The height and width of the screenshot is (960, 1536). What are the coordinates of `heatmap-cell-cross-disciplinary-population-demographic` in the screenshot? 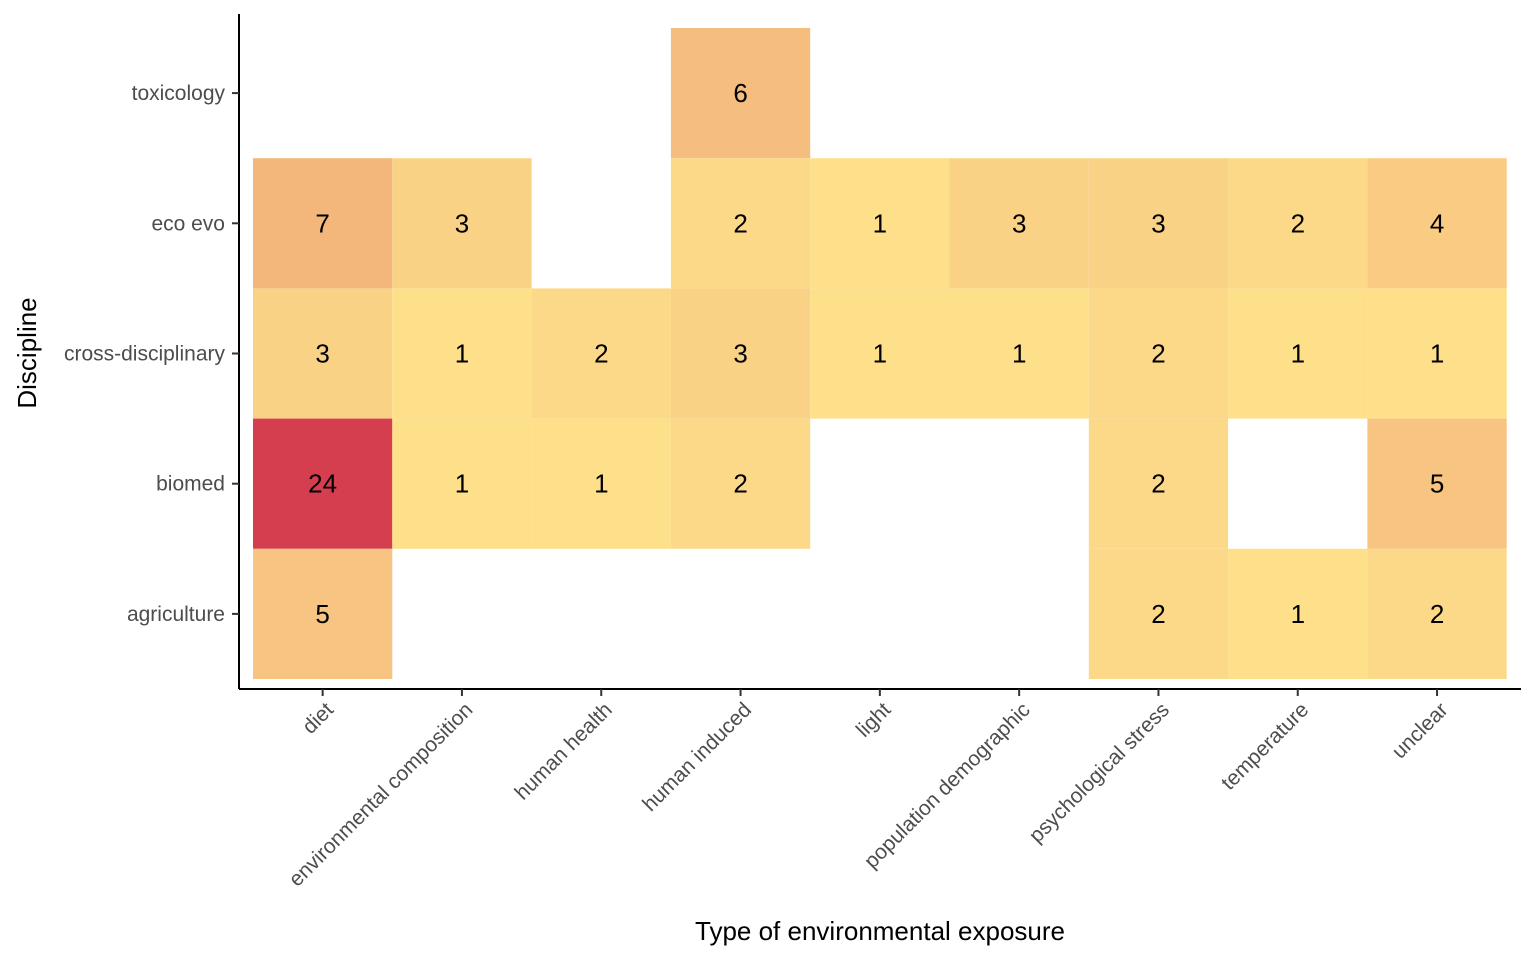 It's located at (1019, 353).